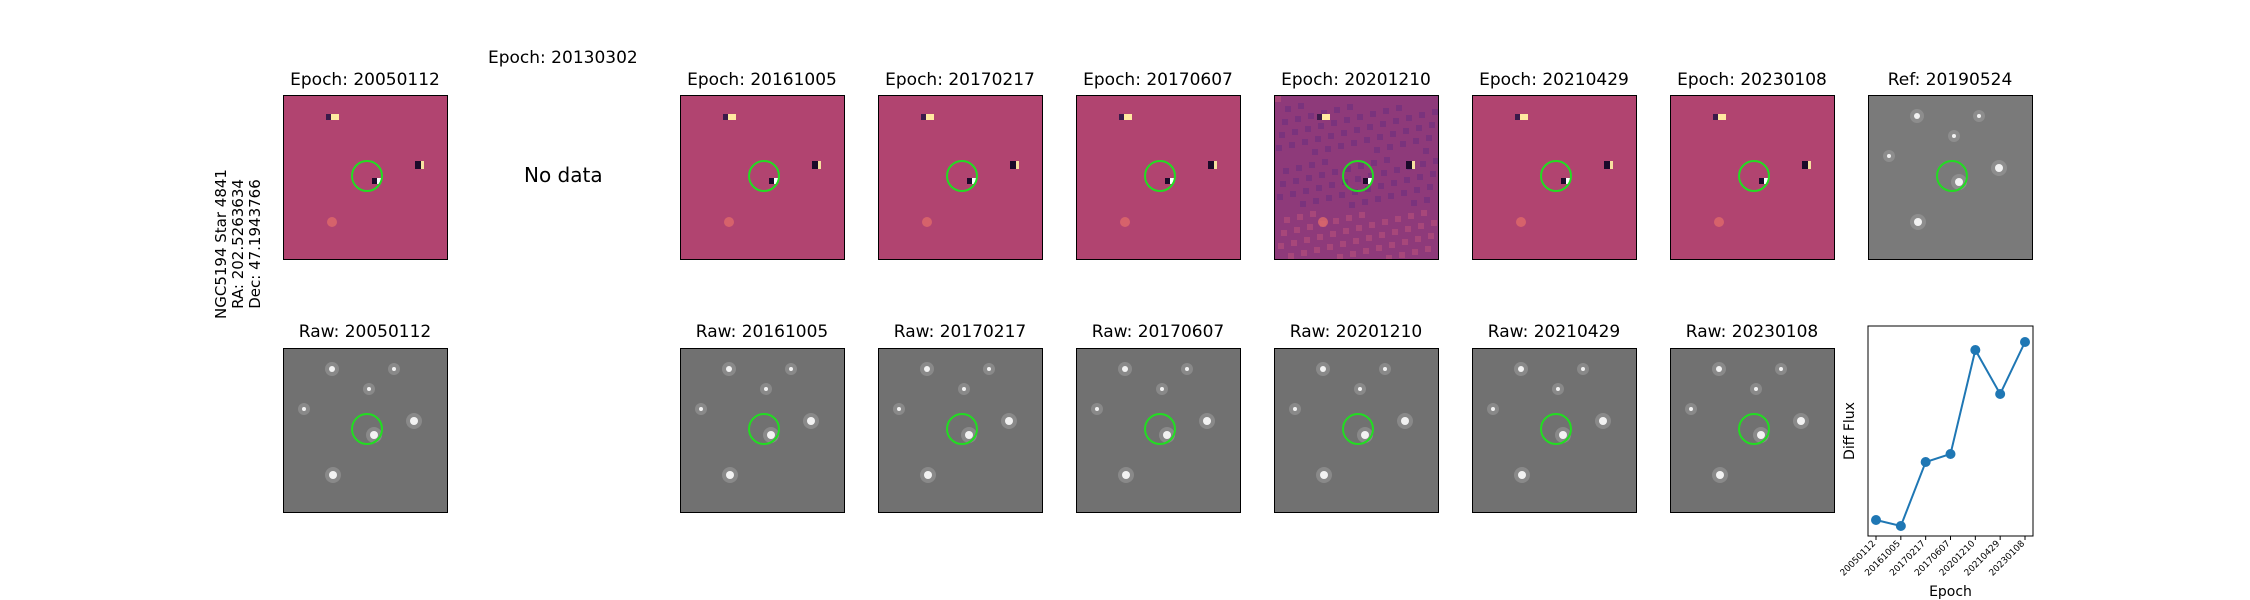  What do you see at coordinates (563, 175) in the screenshot?
I see `no-data-message: No data` at bounding box center [563, 175].